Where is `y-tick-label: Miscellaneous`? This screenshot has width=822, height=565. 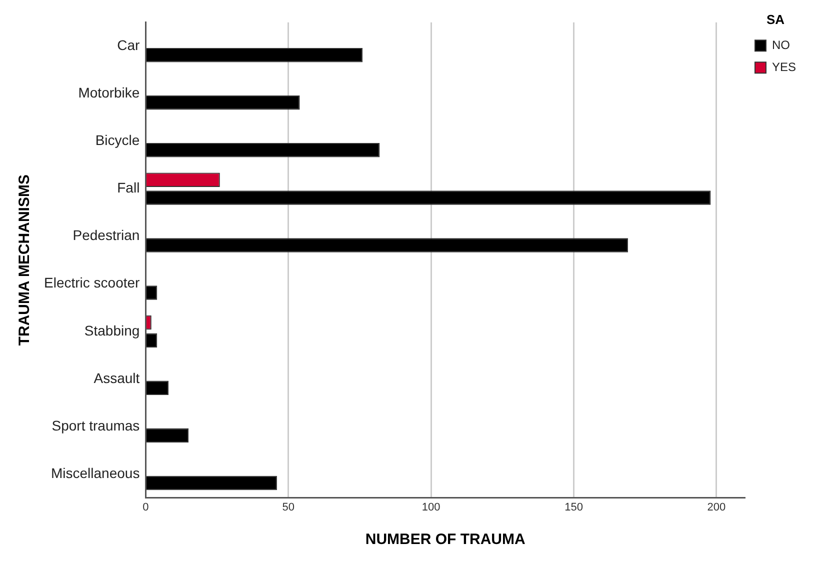
y-tick-label: Miscellaneous is located at coordinates (95, 472).